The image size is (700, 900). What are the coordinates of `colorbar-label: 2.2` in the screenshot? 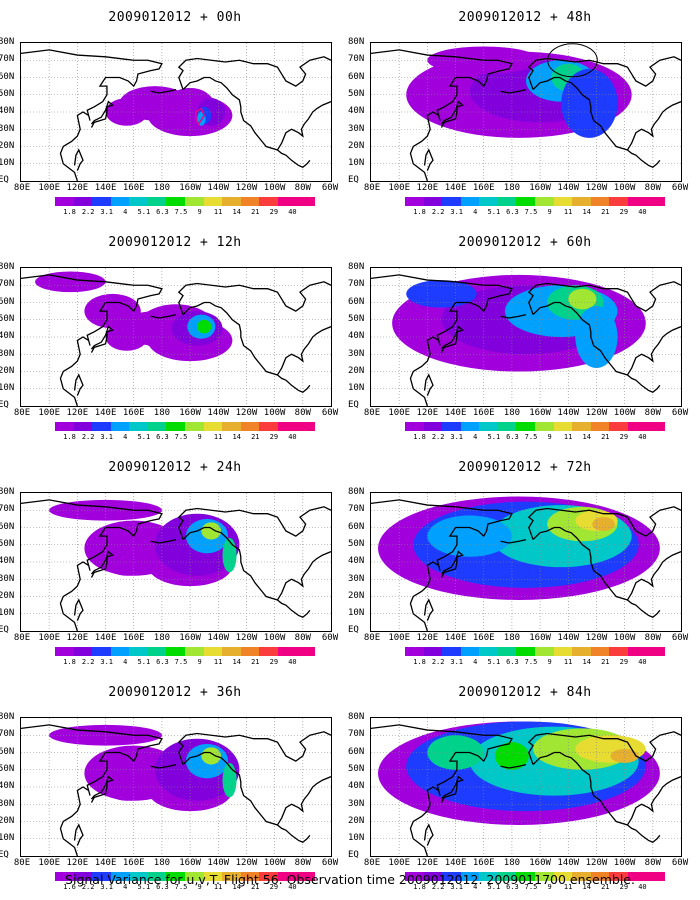 It's located at (438, 437).